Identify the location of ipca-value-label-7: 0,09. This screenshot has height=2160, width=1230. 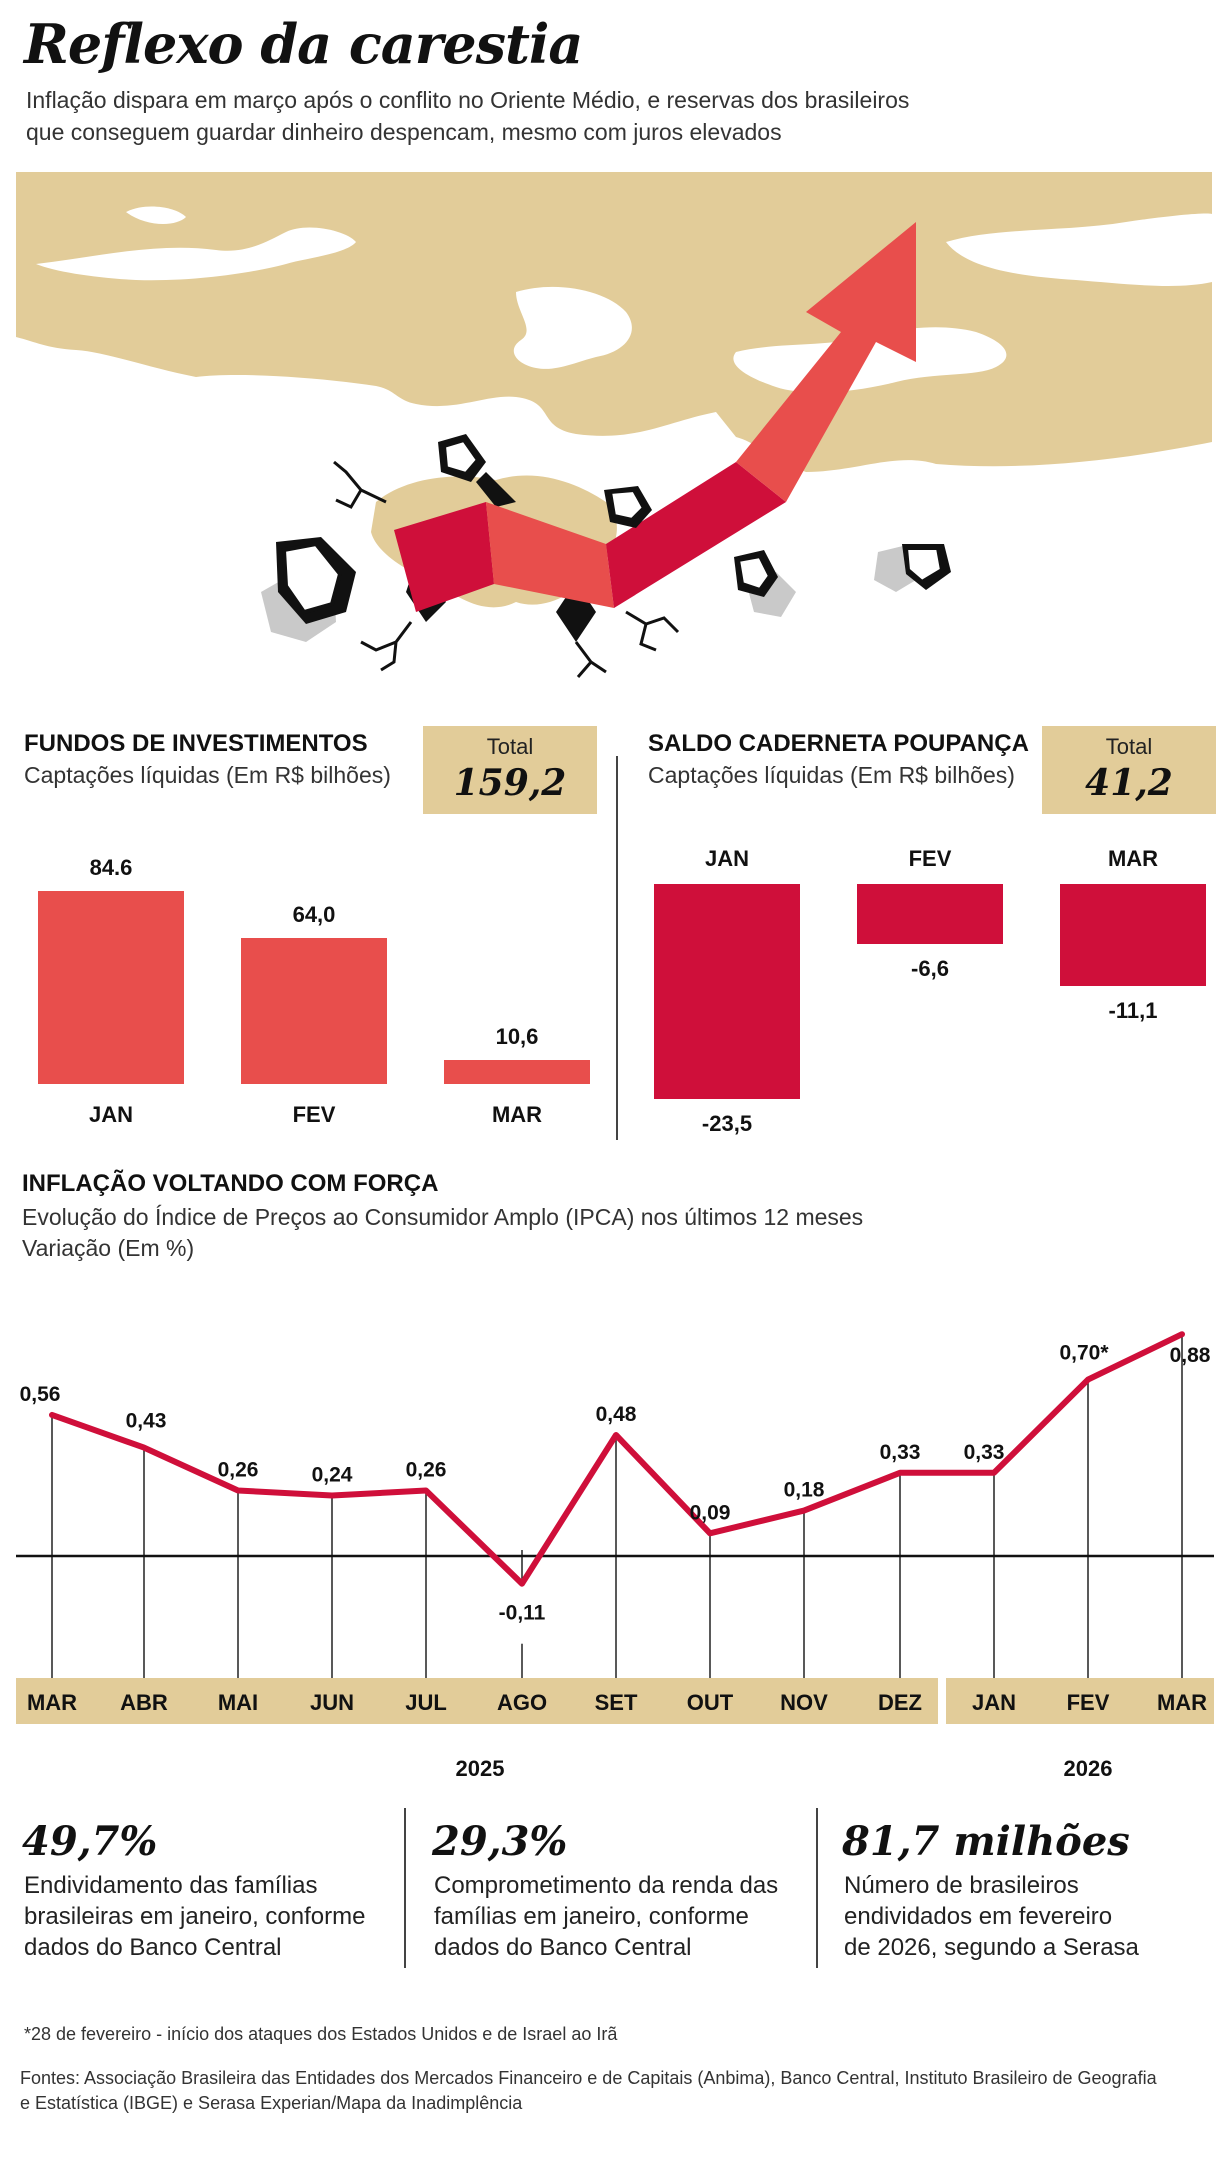
(710, 1512).